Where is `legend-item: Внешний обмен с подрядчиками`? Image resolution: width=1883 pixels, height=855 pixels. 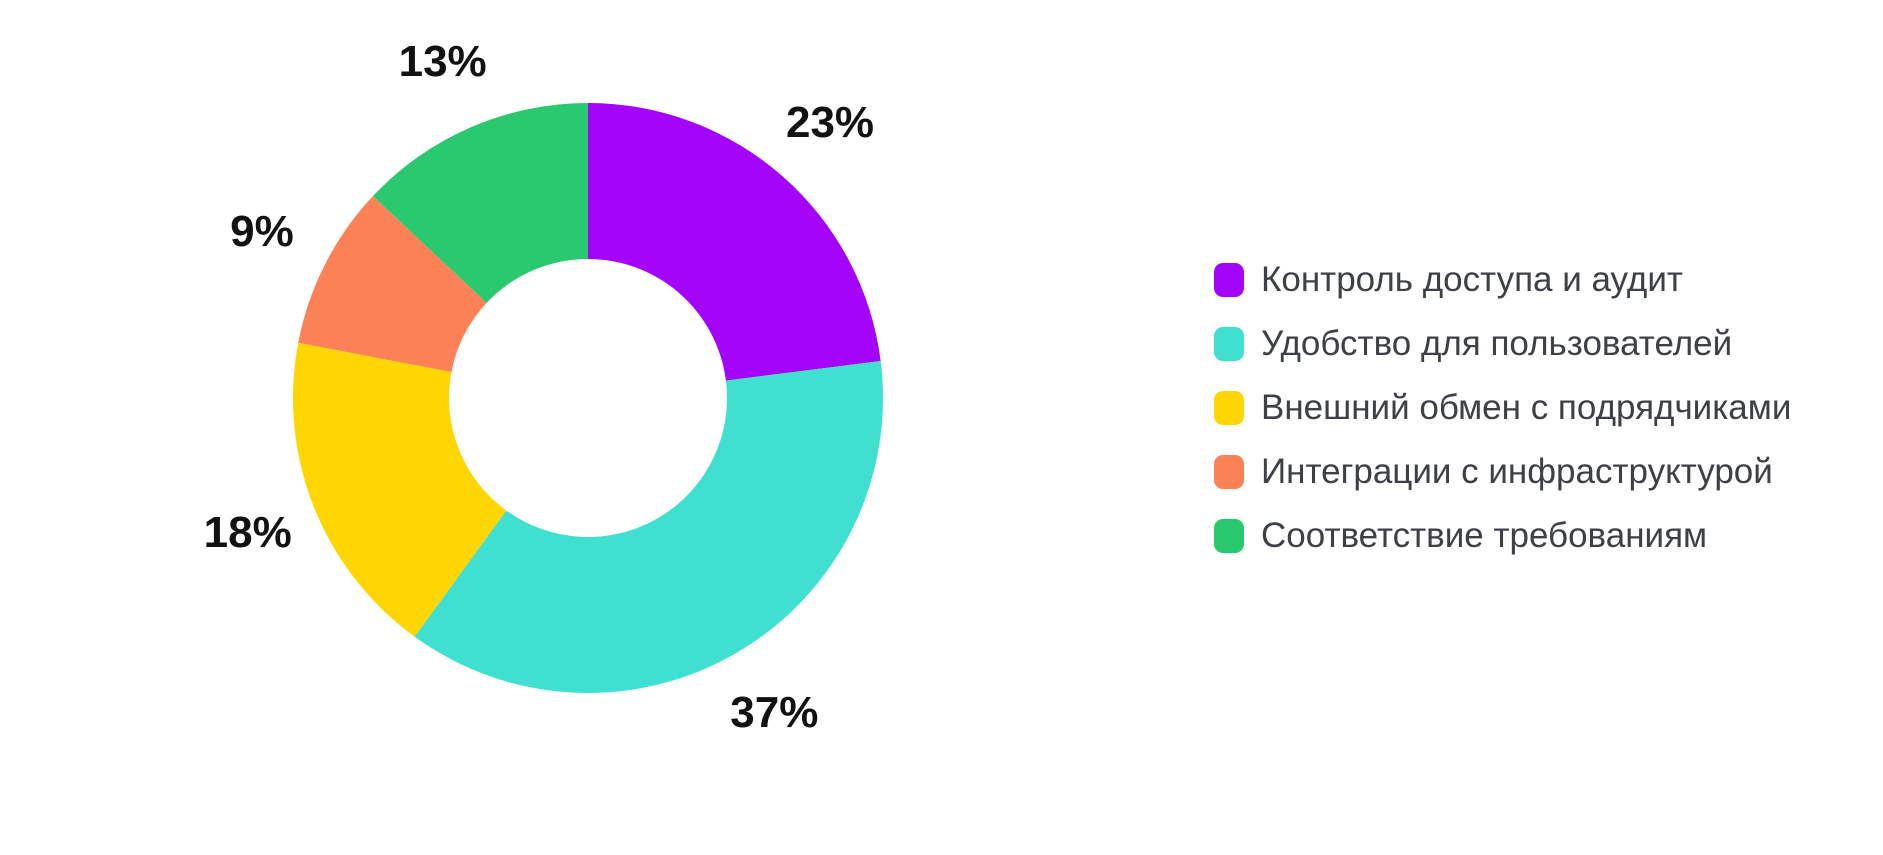
legend-item: Внешний обмен с подрядчиками is located at coordinates (1502, 408).